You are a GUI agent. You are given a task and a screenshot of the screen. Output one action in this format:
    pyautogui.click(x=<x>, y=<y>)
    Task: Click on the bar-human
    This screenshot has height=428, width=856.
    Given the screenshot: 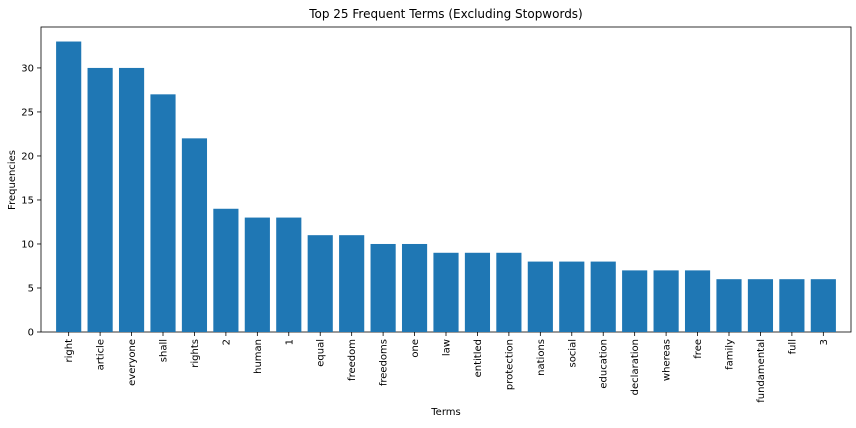 What is the action you would take?
    pyautogui.click(x=257, y=274)
    